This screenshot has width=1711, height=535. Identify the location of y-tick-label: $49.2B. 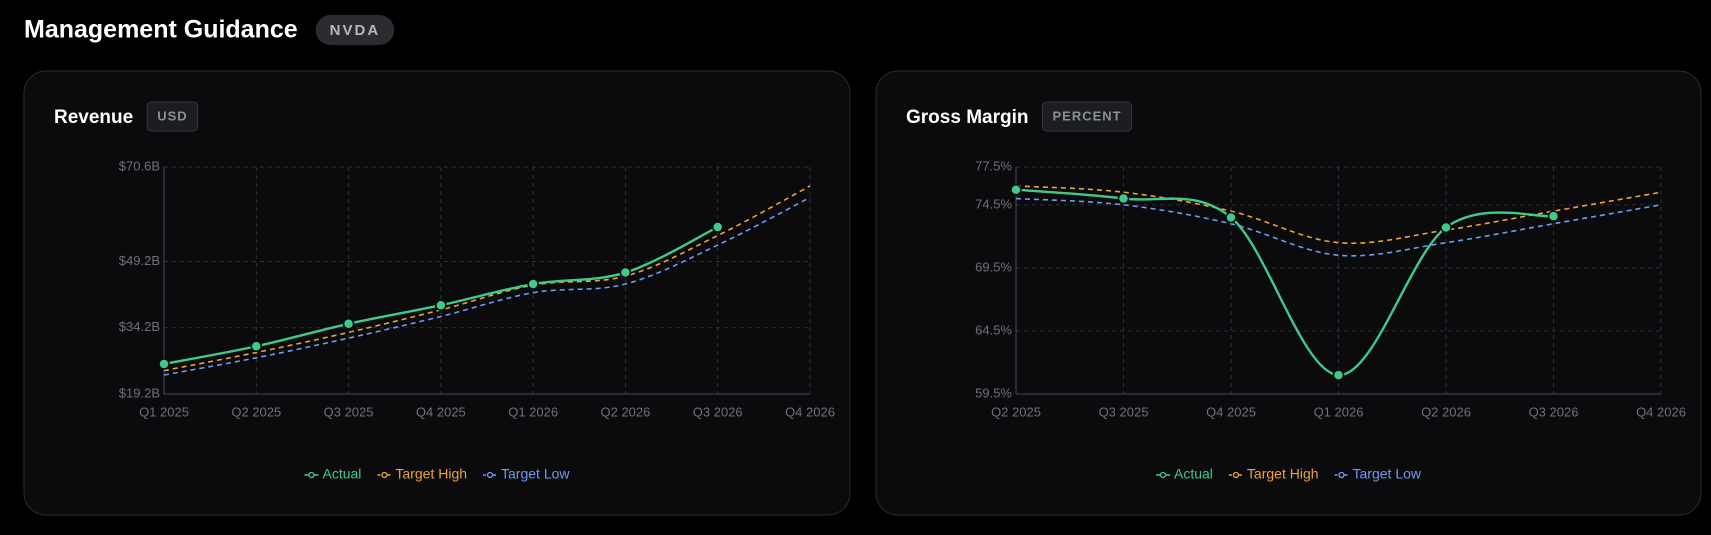
(139, 260).